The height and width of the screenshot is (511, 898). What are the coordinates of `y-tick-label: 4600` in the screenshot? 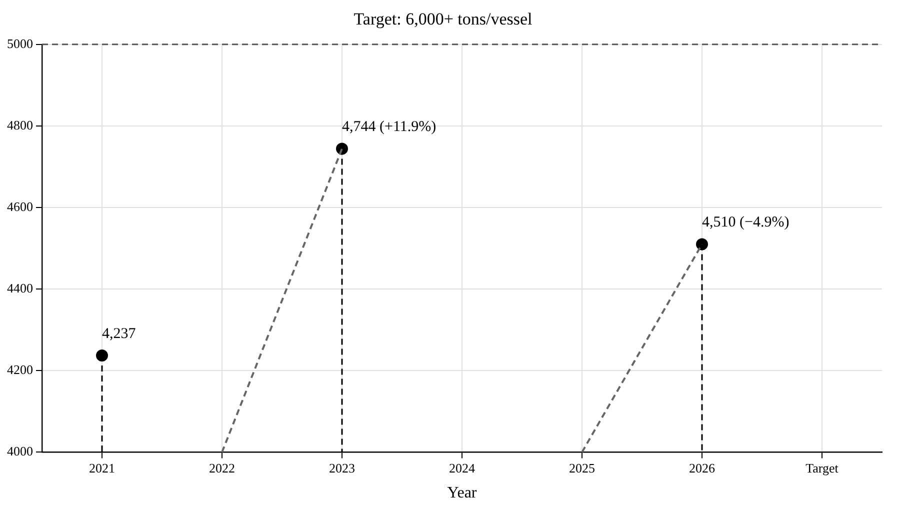 It's located at (20, 206).